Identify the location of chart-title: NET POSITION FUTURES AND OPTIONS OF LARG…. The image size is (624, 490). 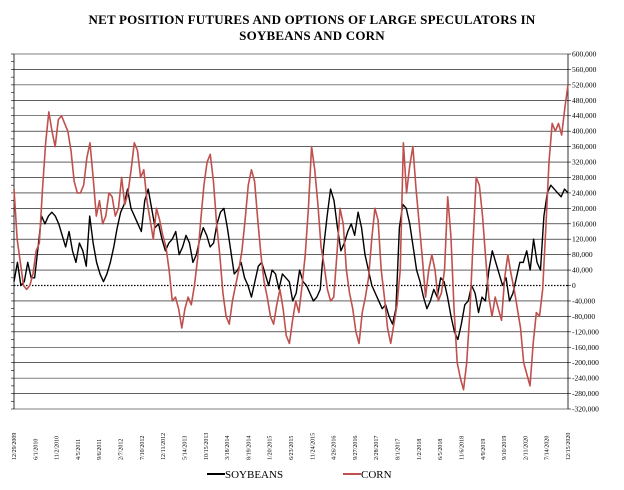
(312, 28).